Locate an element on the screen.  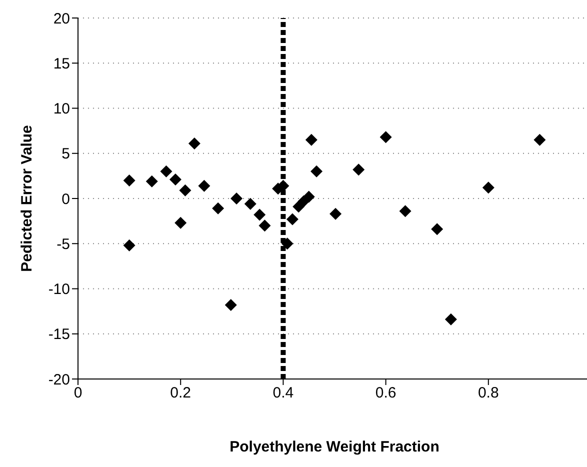
x-tick-label: 0.6 is located at coordinates (385, 393).